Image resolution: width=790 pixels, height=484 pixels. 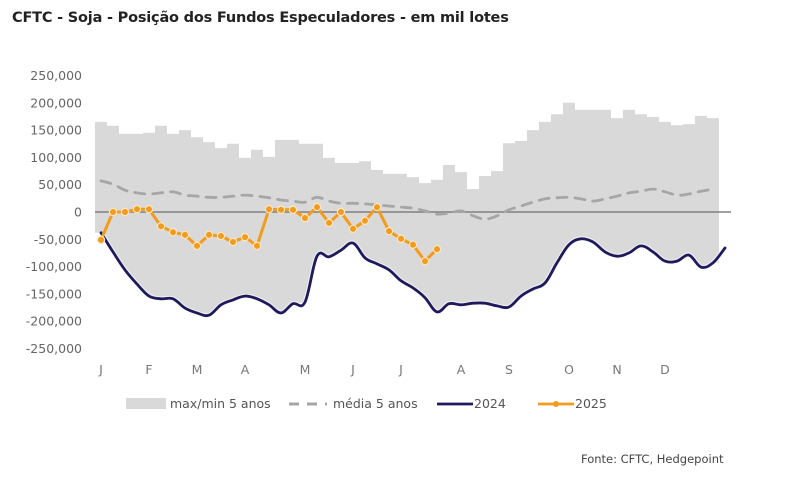 What do you see at coordinates (56, 102) in the screenshot?
I see `y-tick-label: 200,000` at bounding box center [56, 102].